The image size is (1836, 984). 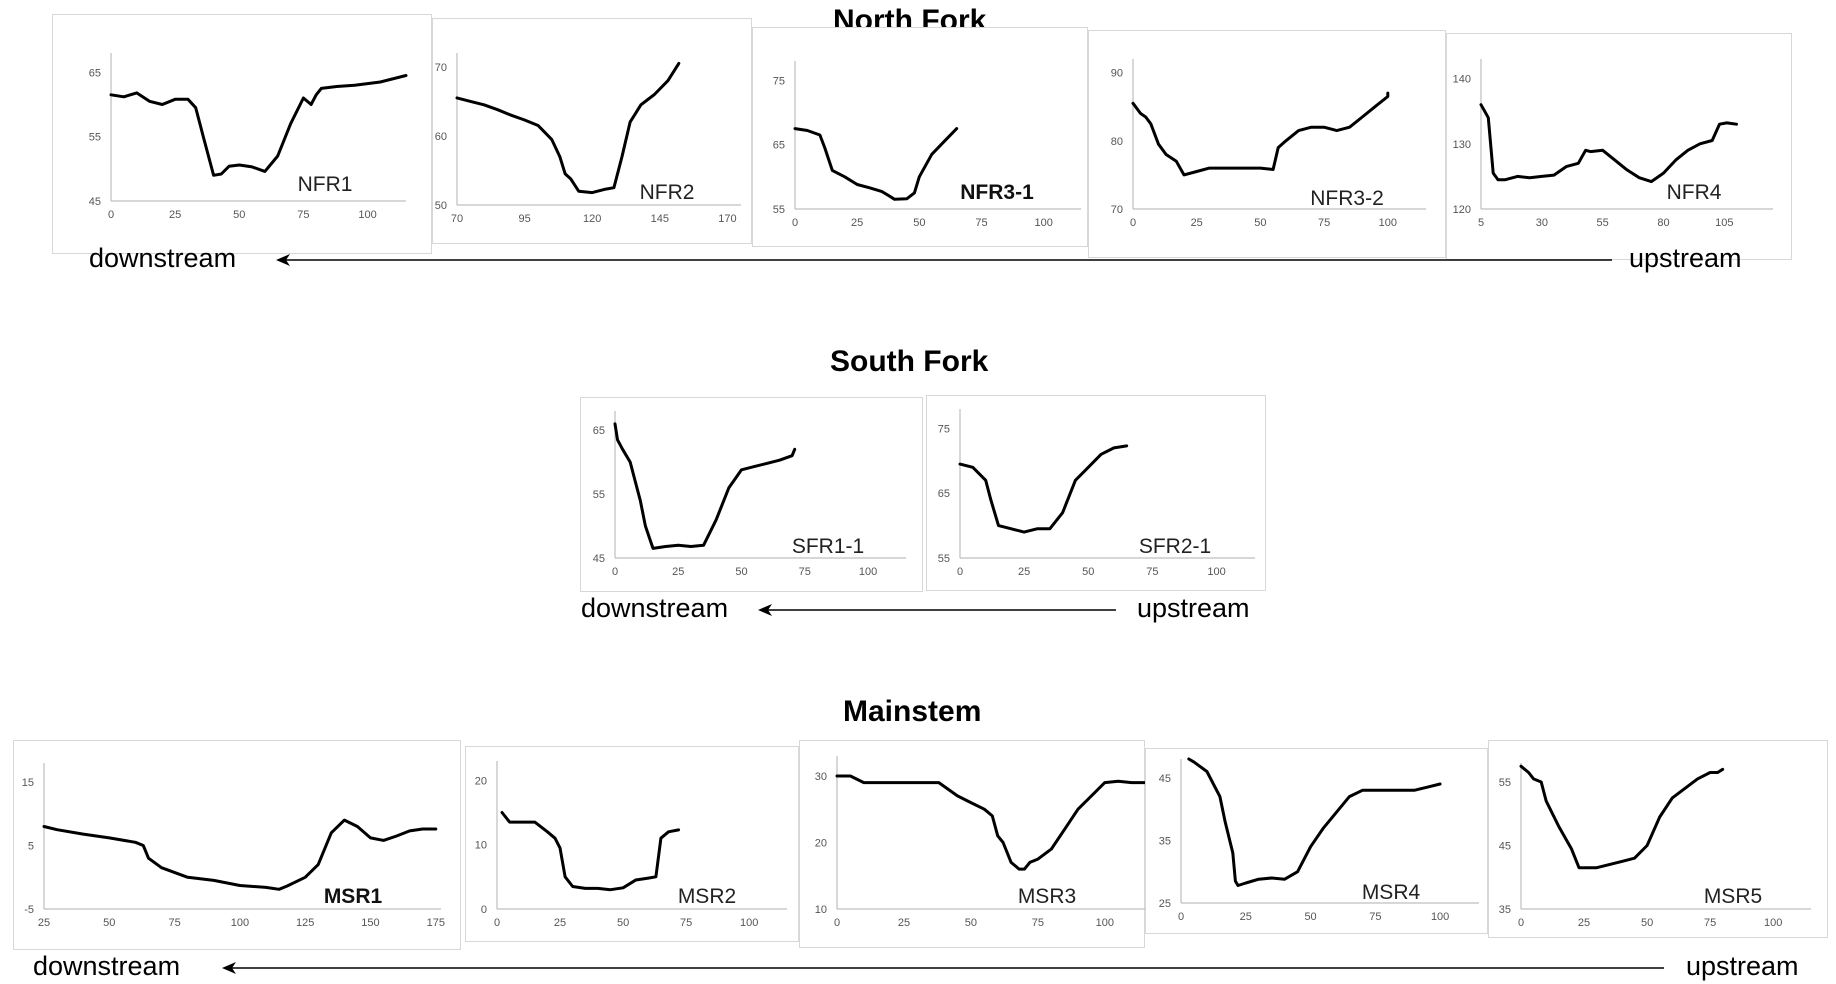 I want to click on y-tick-label: 45, so click(x=599, y=559).